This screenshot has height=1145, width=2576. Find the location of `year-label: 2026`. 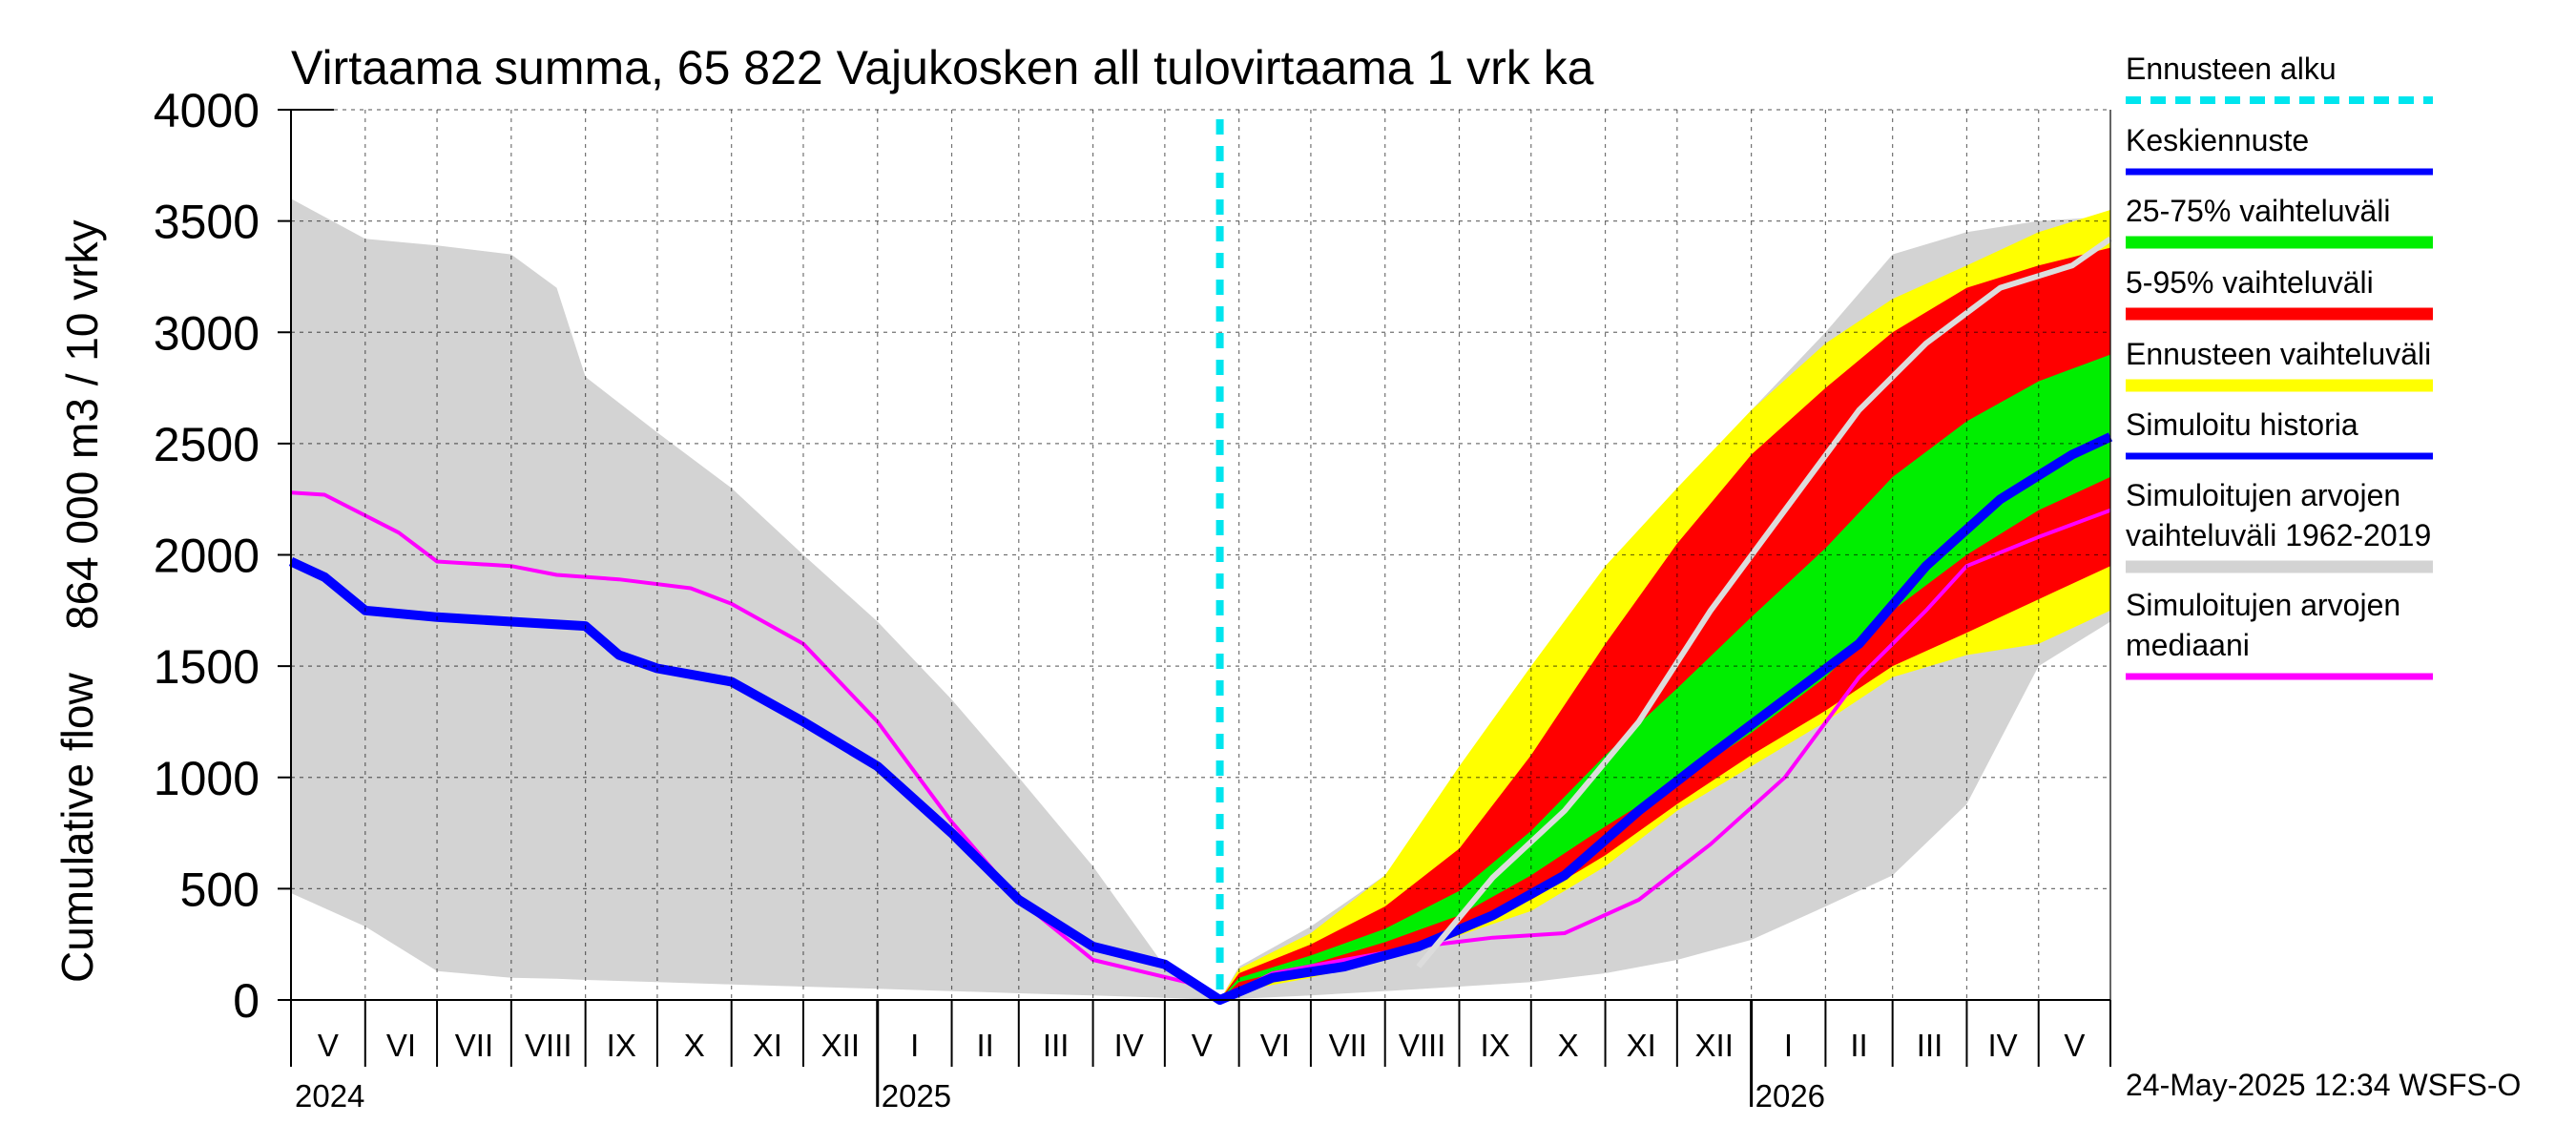

year-label: 2026 is located at coordinates (1790, 1096).